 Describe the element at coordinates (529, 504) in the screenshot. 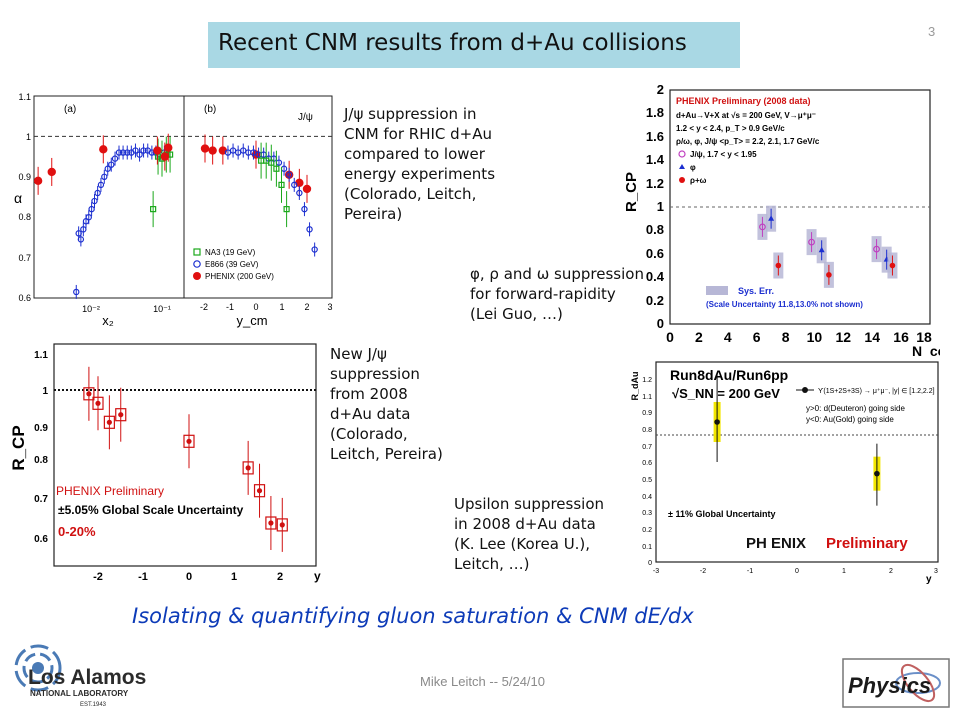

I see `caption-line: Upsilon suppression` at that location.